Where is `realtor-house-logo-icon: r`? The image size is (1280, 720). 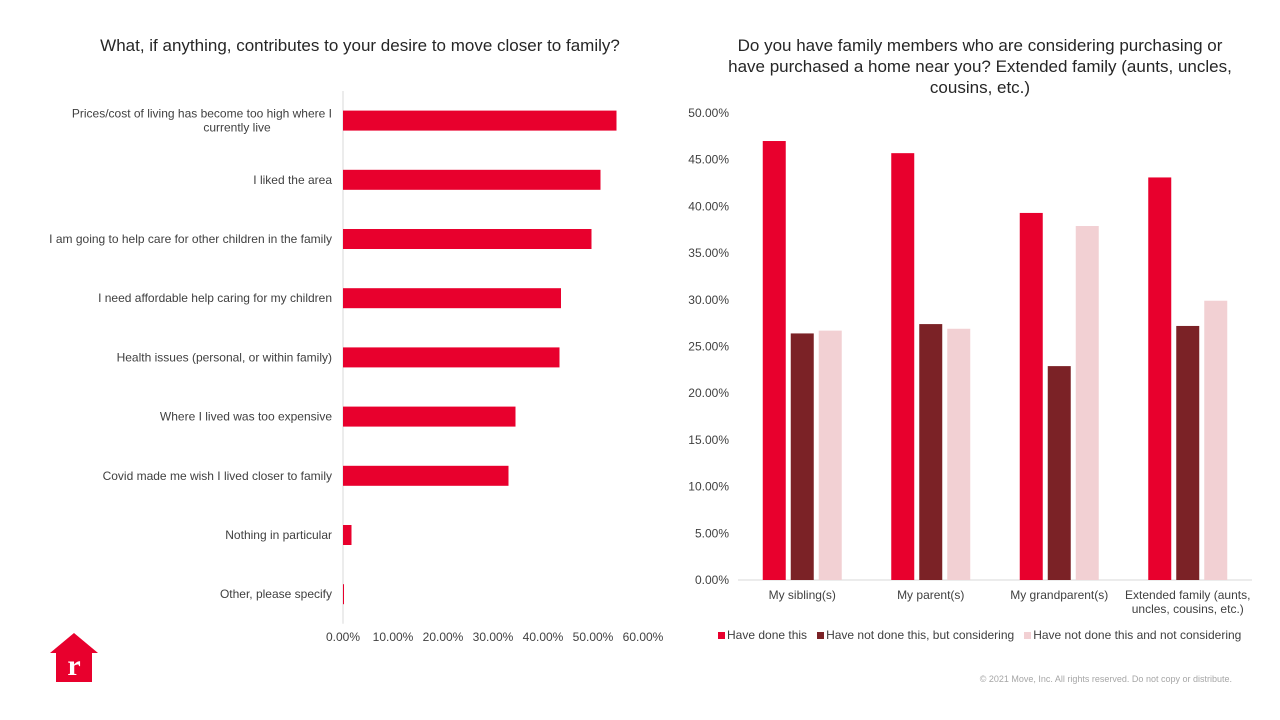
realtor-house-logo-icon: r is located at coordinates (74, 657).